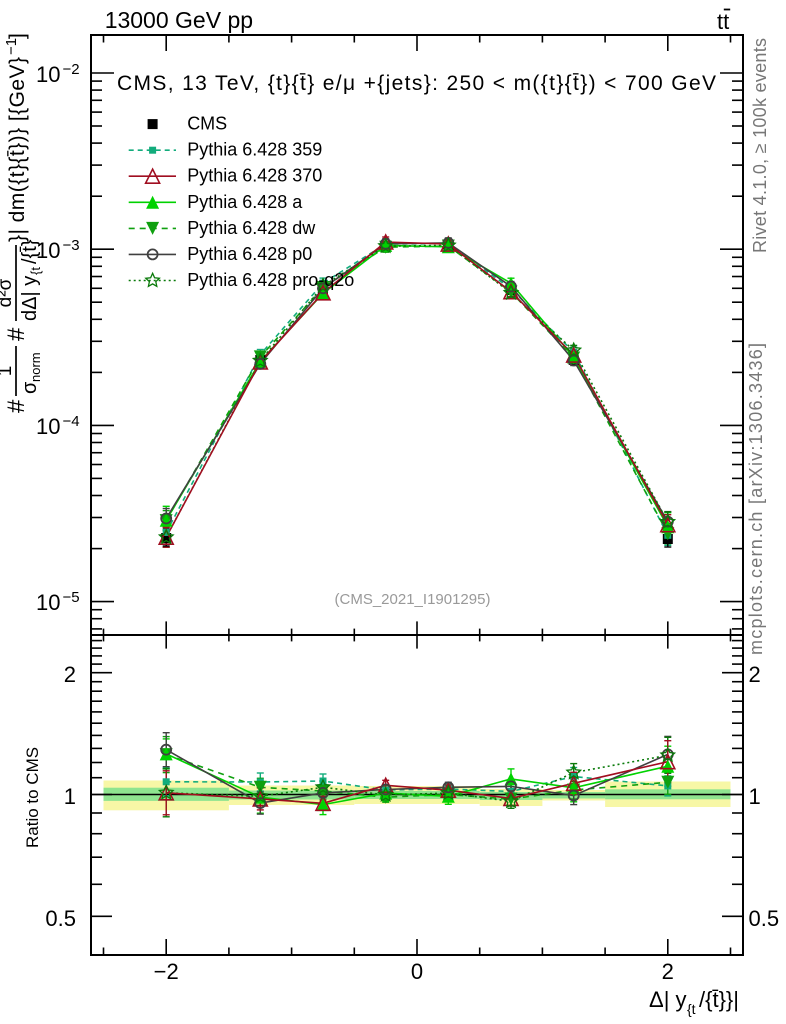 This screenshot has width=786, height=1024. I want to click on svg-text: Pythia 6.428 370, so click(254, 176).